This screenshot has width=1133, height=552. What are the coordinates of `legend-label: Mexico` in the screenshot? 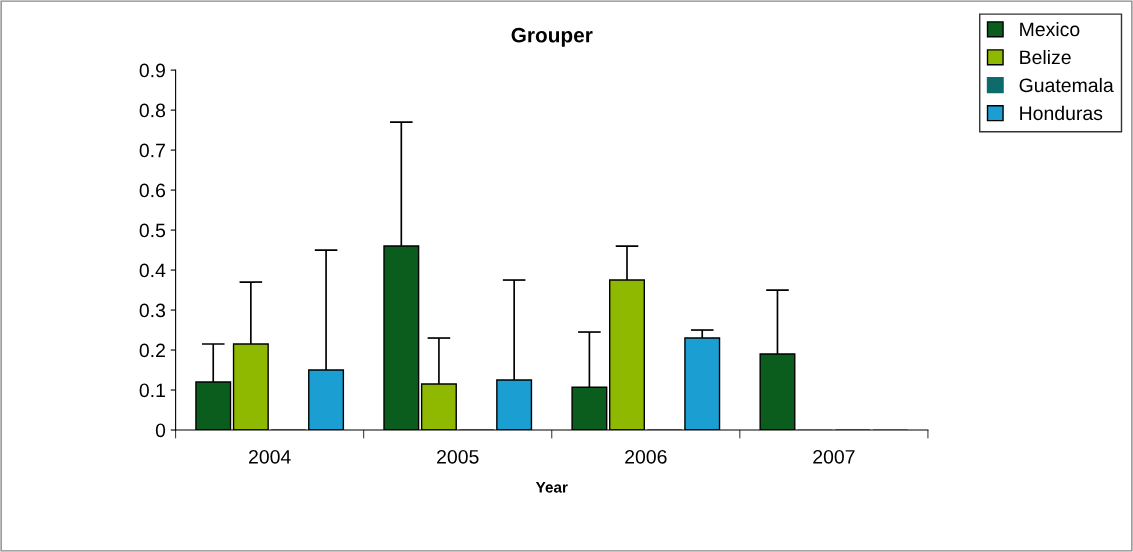 It's located at (1050, 29).